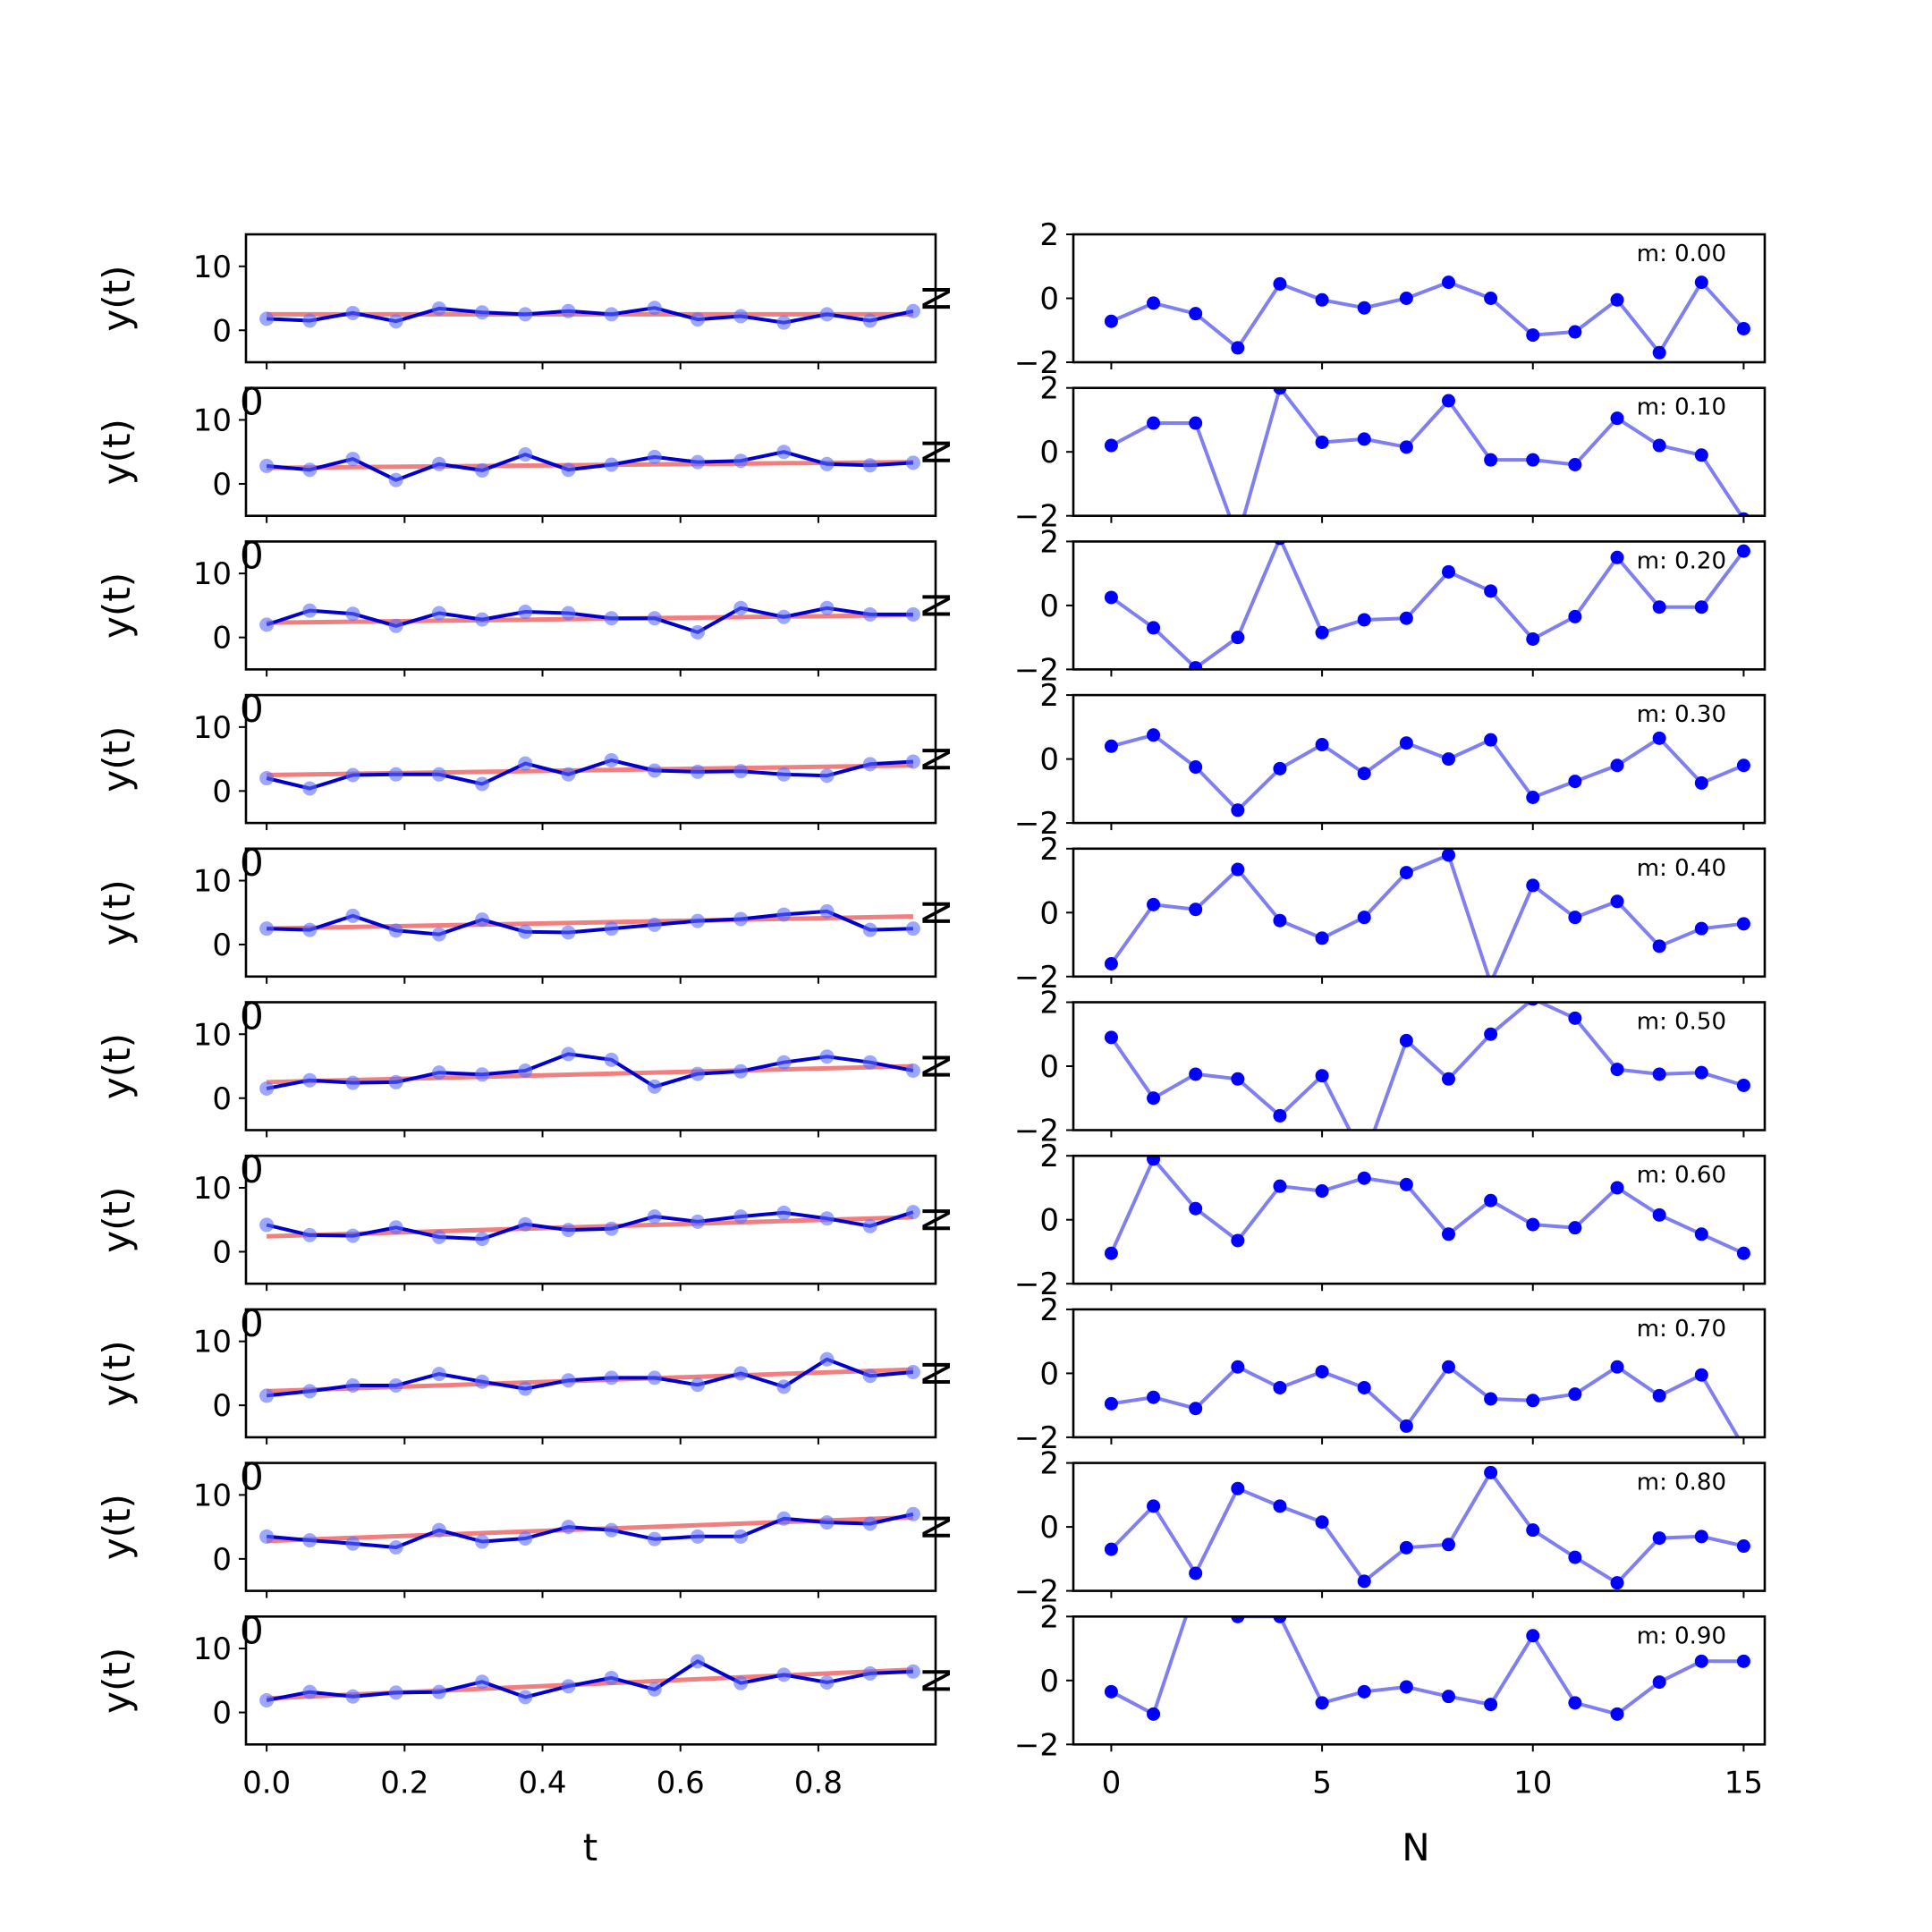 The image size is (1932, 1932). What do you see at coordinates (1681, 560) in the screenshot?
I see `slope-annotation: m: 0.20` at bounding box center [1681, 560].